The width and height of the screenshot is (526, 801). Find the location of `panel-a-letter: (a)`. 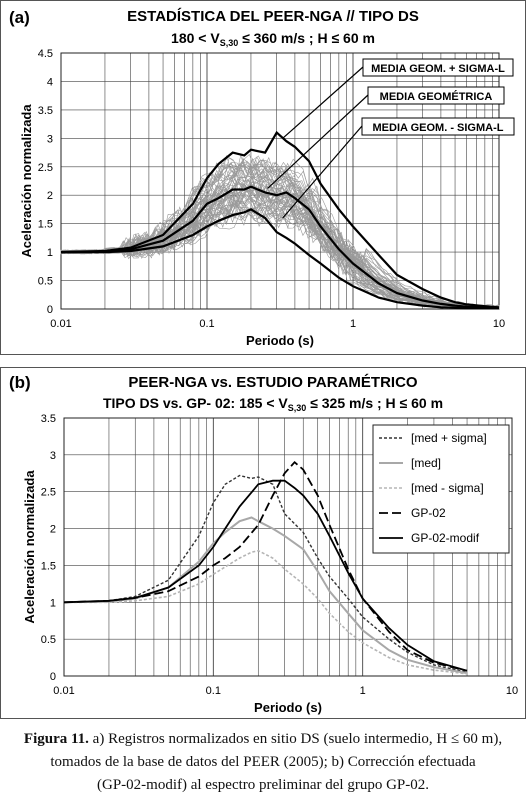

panel-a-letter: (a) is located at coordinates (19, 17).